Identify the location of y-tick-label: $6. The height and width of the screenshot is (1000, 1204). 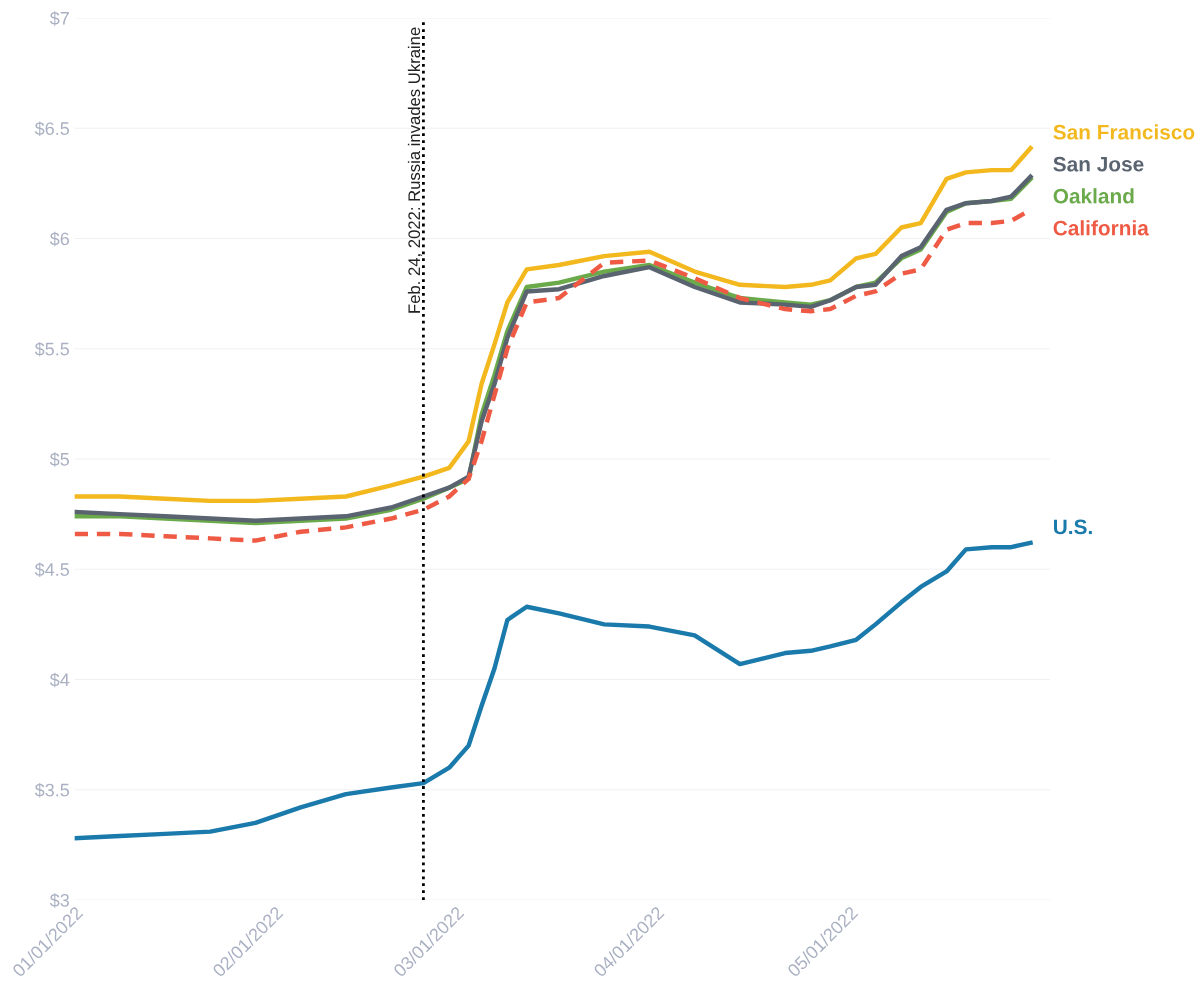
(59, 239).